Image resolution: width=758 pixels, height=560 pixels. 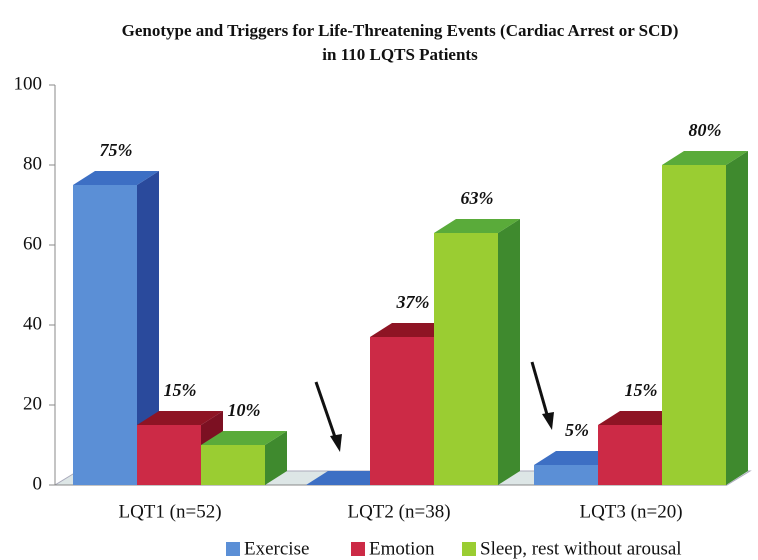 What do you see at coordinates (169, 511) in the screenshot?
I see `x-tick-label: LQT1 (n=52)` at bounding box center [169, 511].